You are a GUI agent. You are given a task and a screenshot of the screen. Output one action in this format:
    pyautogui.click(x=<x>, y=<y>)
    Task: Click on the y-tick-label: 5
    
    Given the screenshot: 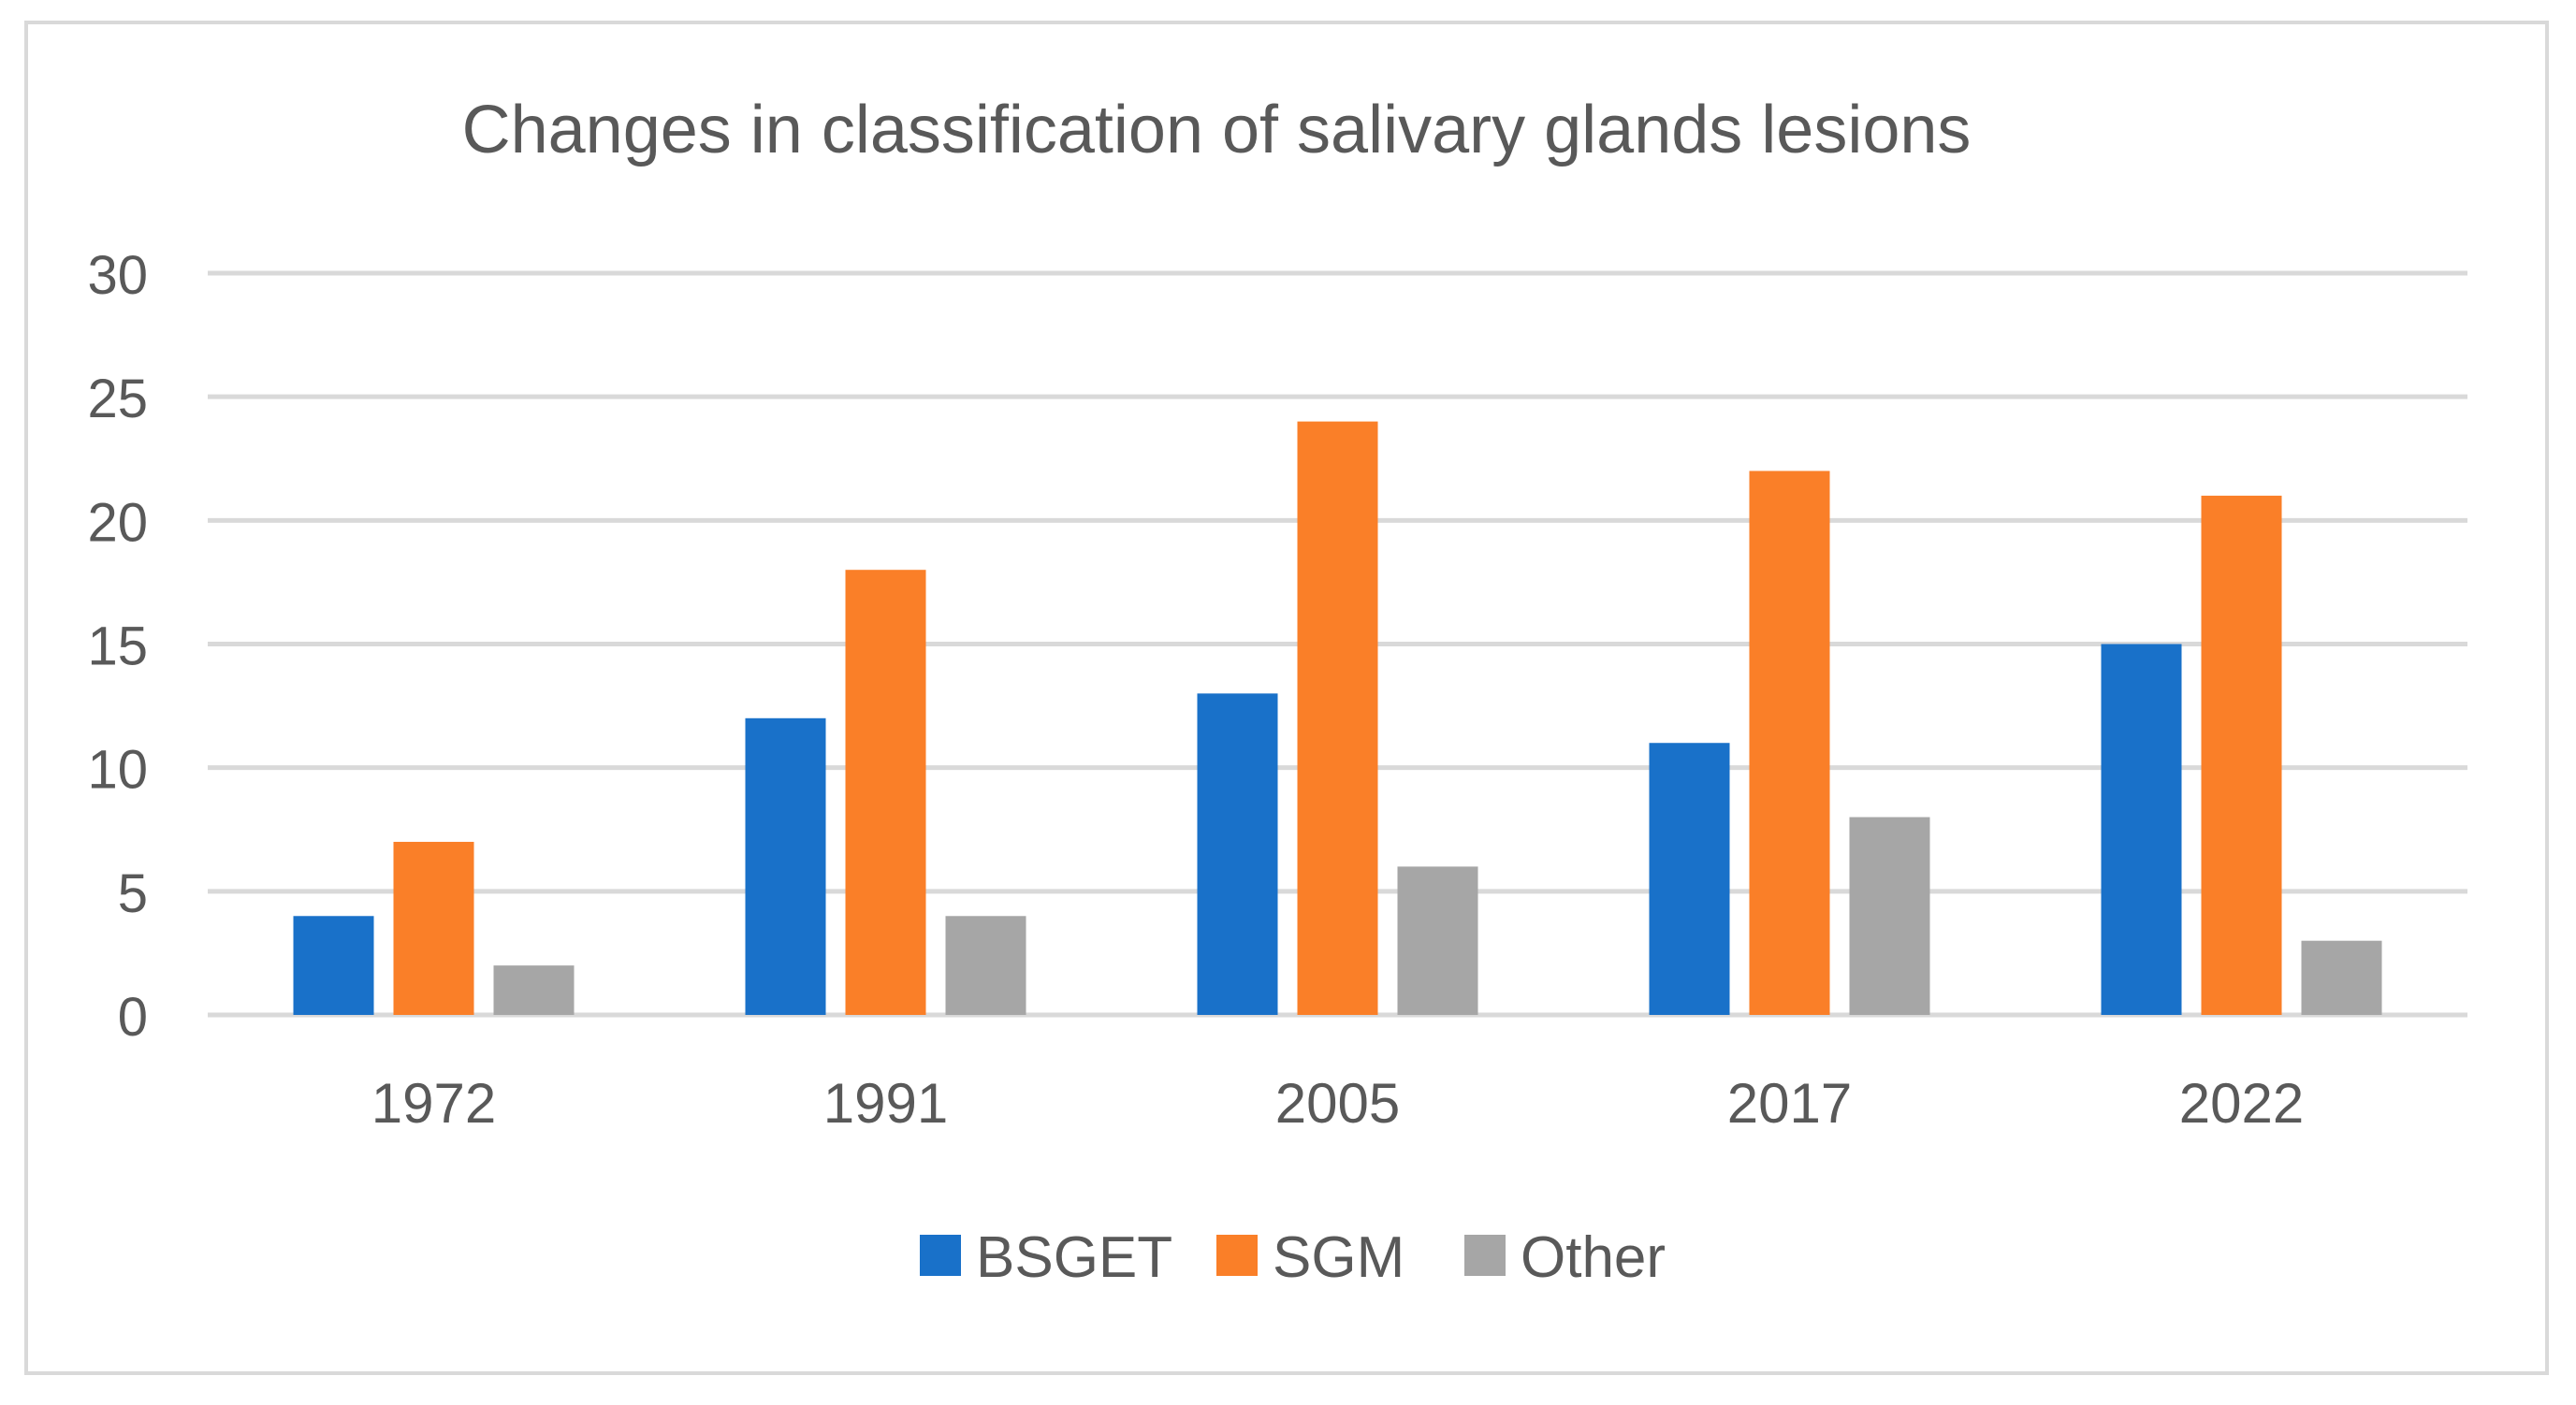 What is the action you would take?
    pyautogui.click(x=133, y=893)
    